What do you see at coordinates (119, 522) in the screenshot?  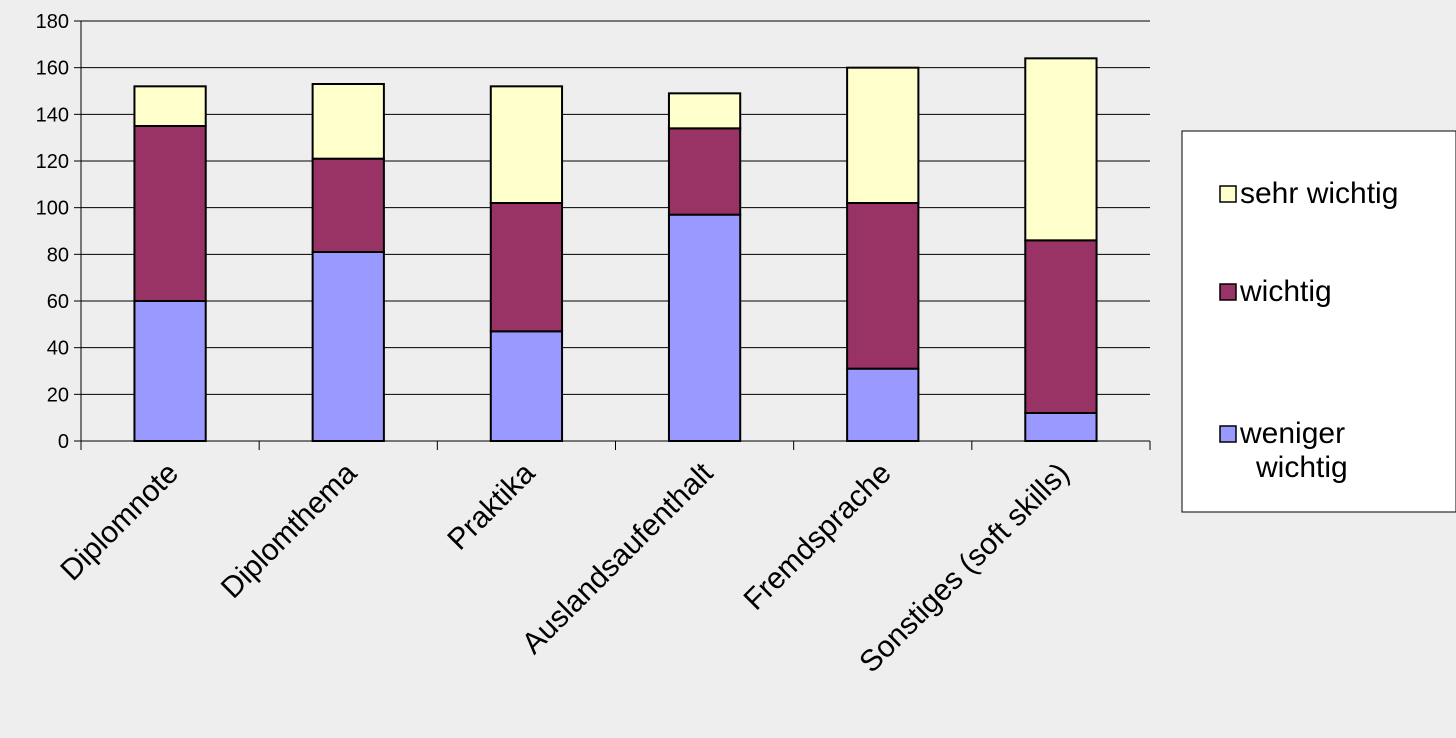 I see `x-category-label: Diplomnote` at bounding box center [119, 522].